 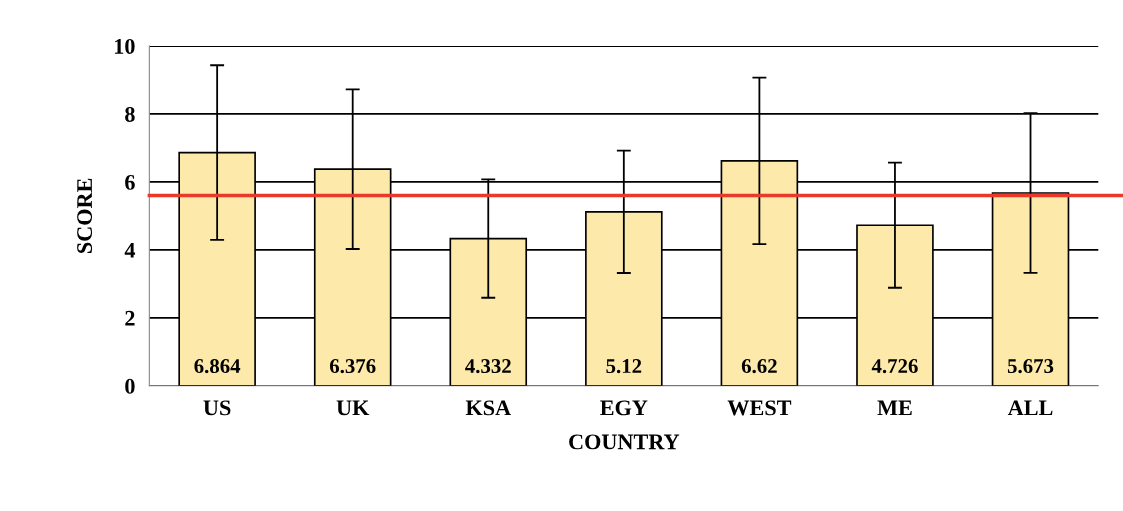 I want to click on x-tick-label: ALL, so click(x=1030, y=408).